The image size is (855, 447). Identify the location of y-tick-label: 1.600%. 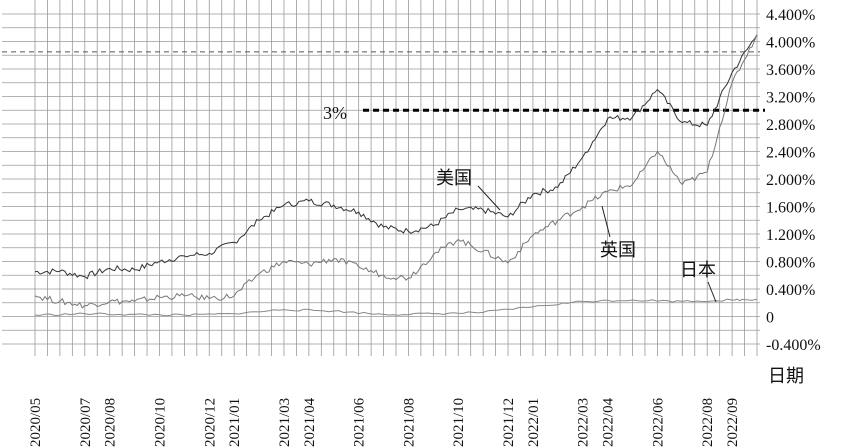
(790, 208).